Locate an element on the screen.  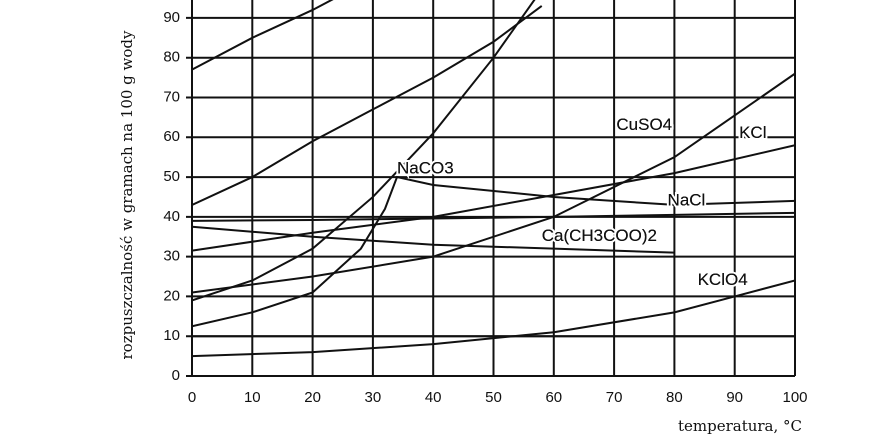
x-tick-label: 20 is located at coordinates (312, 397).